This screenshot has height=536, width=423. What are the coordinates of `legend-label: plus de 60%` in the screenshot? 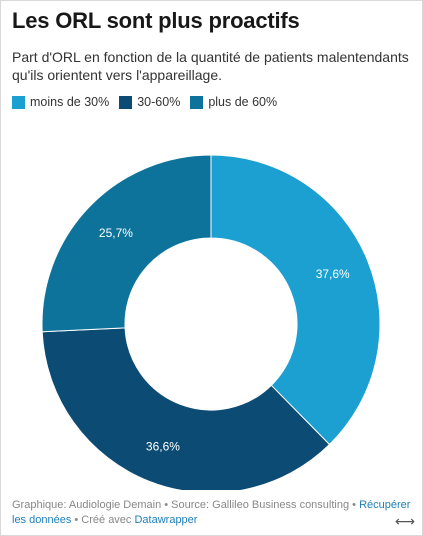 It's located at (243, 102).